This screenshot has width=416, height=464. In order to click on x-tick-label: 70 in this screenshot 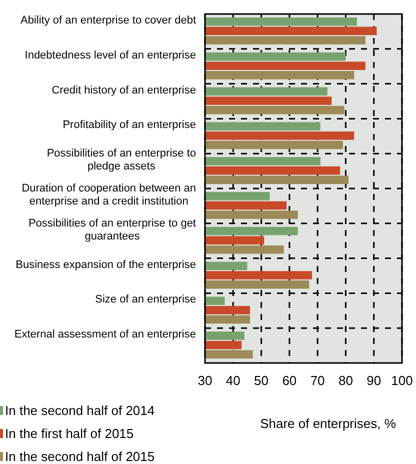, I will do `click(317, 380)`.